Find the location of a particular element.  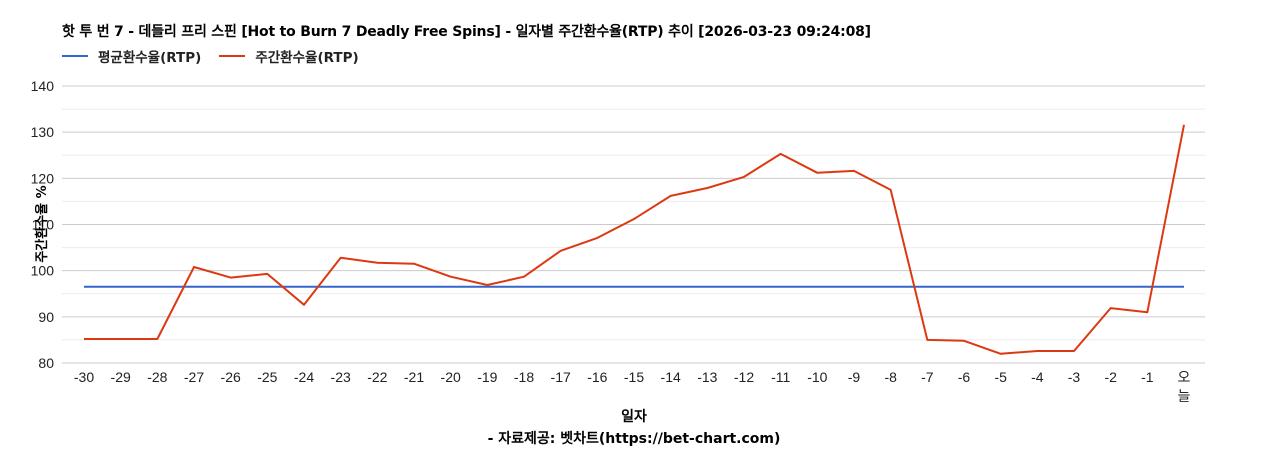

x-tick-label: -20 is located at coordinates (451, 377).